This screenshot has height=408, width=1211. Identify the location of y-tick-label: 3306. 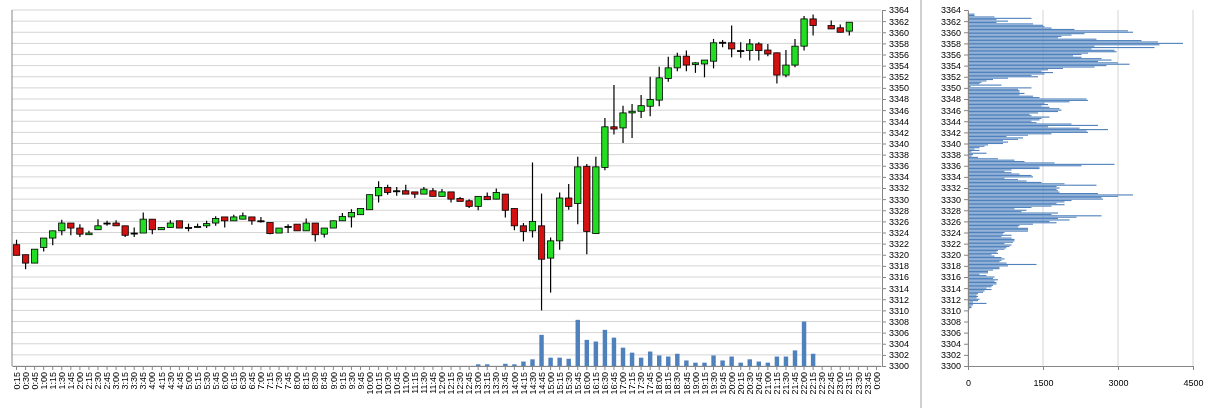
(950, 333).